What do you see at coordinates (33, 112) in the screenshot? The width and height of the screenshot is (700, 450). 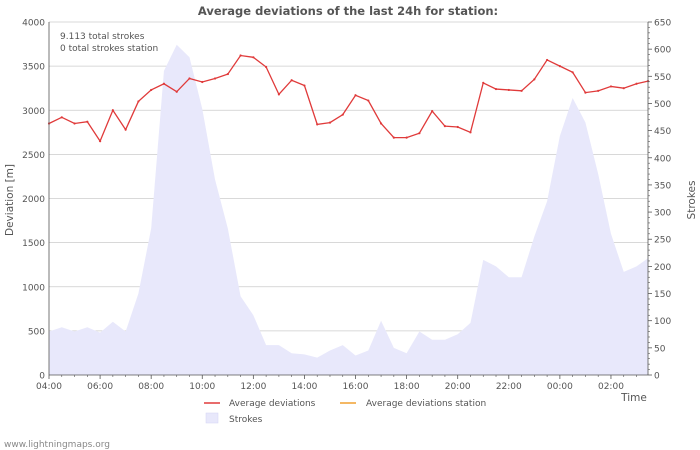 I see `left-tick-label: 3000` at bounding box center [33, 112].